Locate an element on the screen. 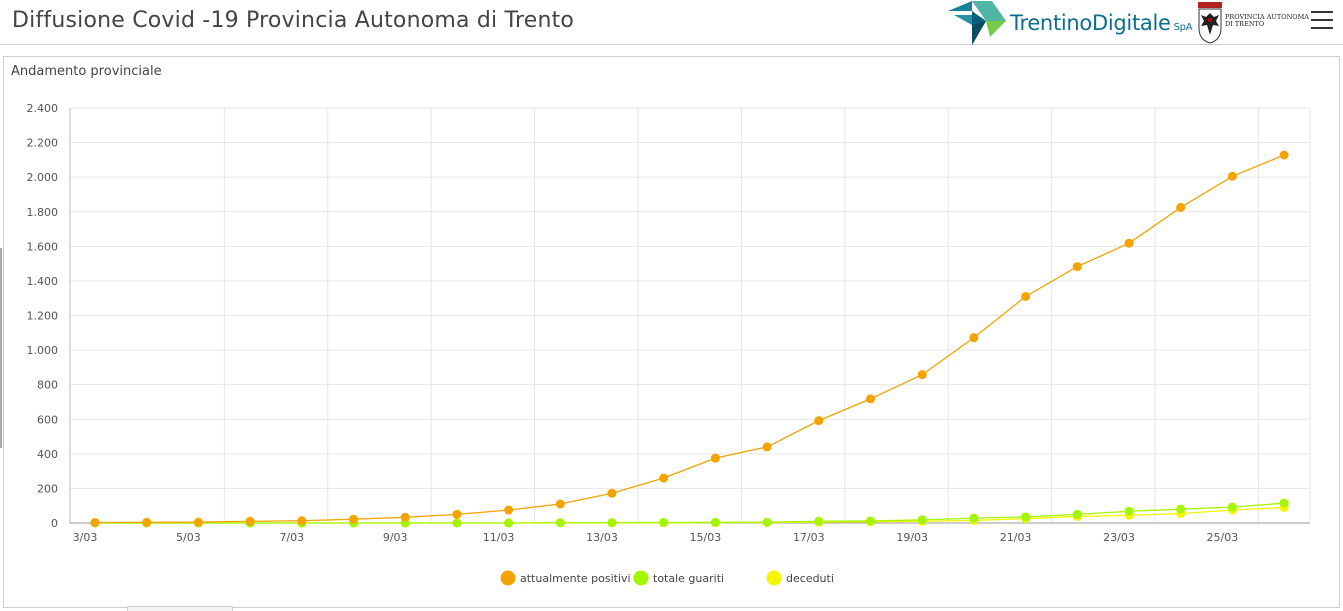  y-tick-label: 400 is located at coordinates (47, 454).